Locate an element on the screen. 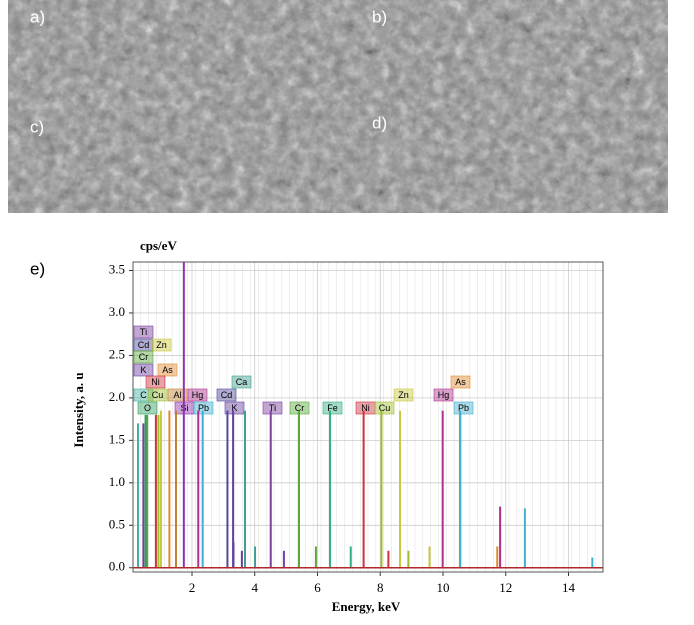 The width and height of the screenshot is (694, 625). image-label: b) is located at coordinates (379, 16).